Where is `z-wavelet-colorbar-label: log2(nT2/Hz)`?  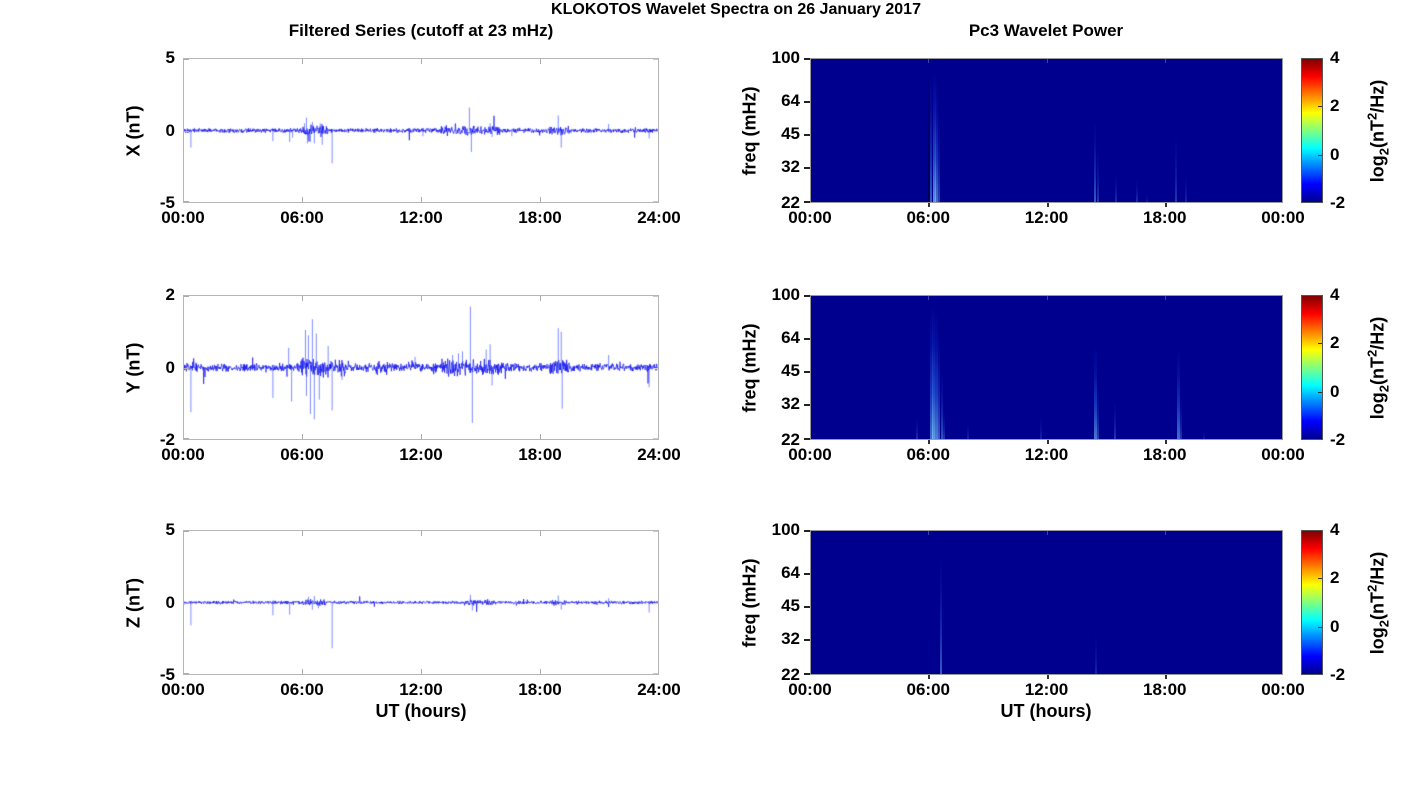 z-wavelet-colorbar-label: log2(nT2/Hz) is located at coordinates (1378, 602).